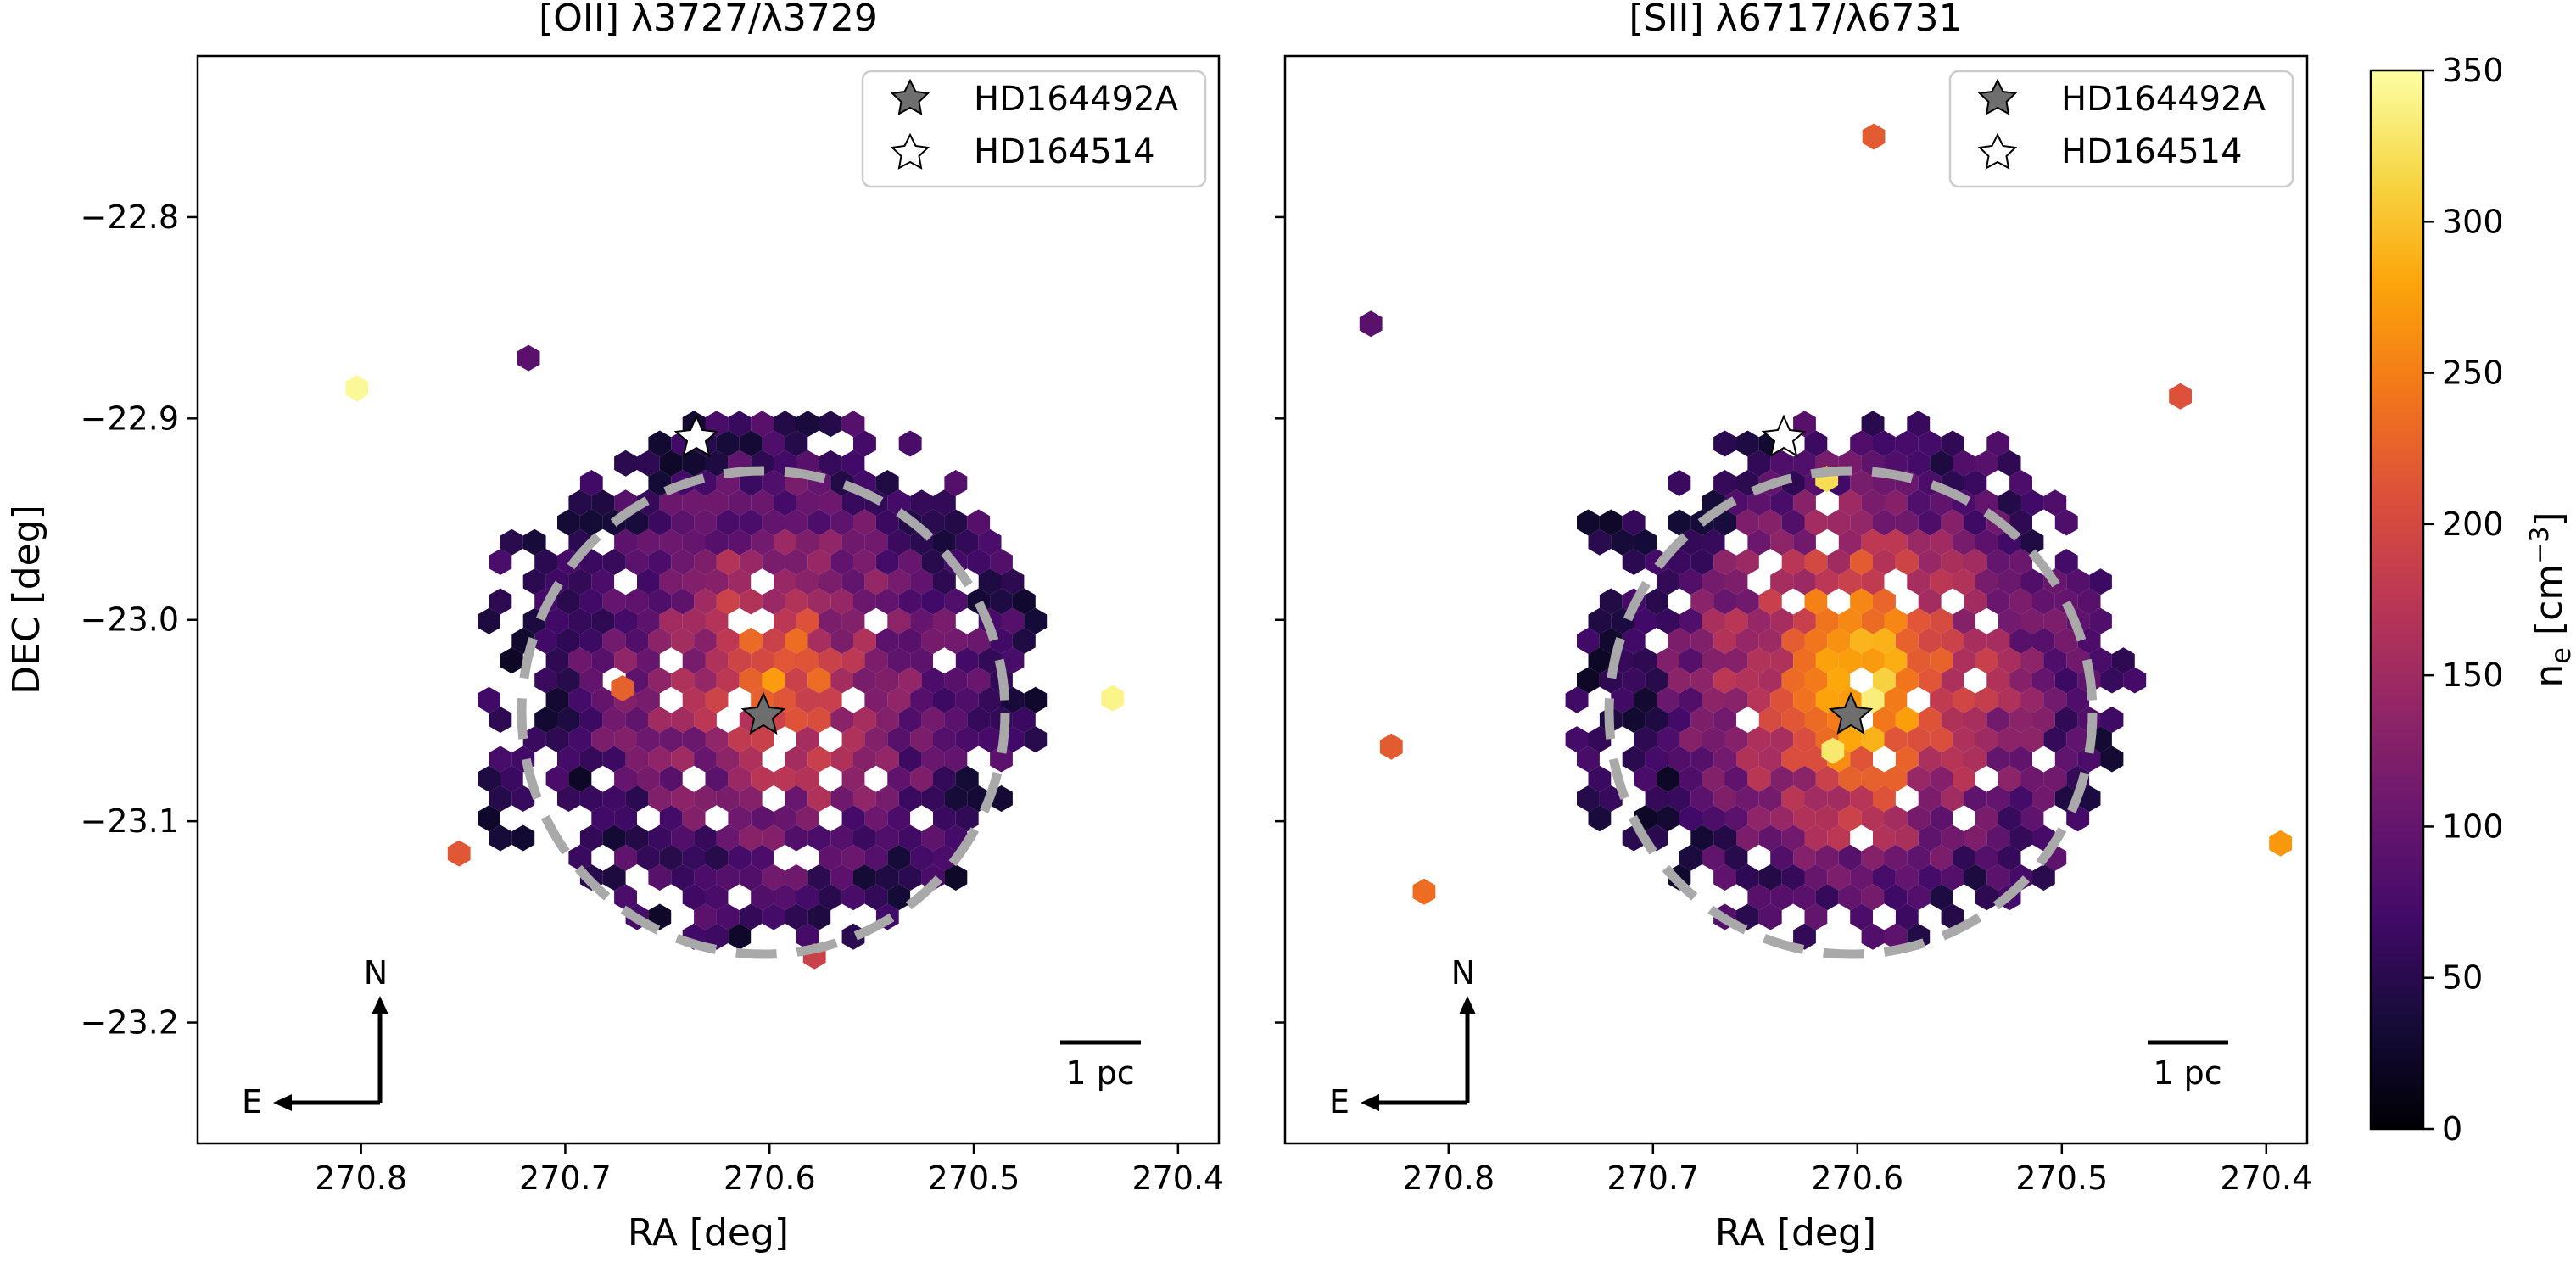 Image resolution: width=2576 pixels, height=1263 pixels. Describe the element at coordinates (1857, 1170) in the screenshot. I see `x-axis: 270.8 270.7 270.6 270.5 270.4` at that location.